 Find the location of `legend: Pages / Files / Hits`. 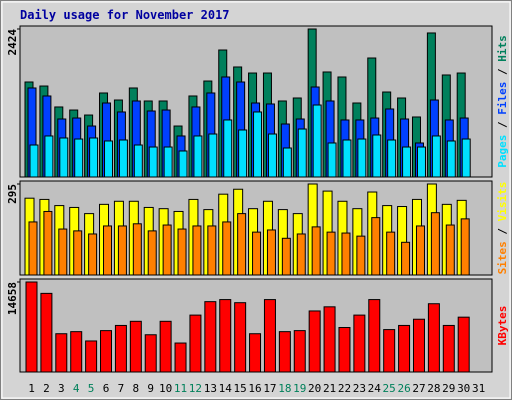

legend: Pages / Files / Hits is located at coordinates (502, 101).